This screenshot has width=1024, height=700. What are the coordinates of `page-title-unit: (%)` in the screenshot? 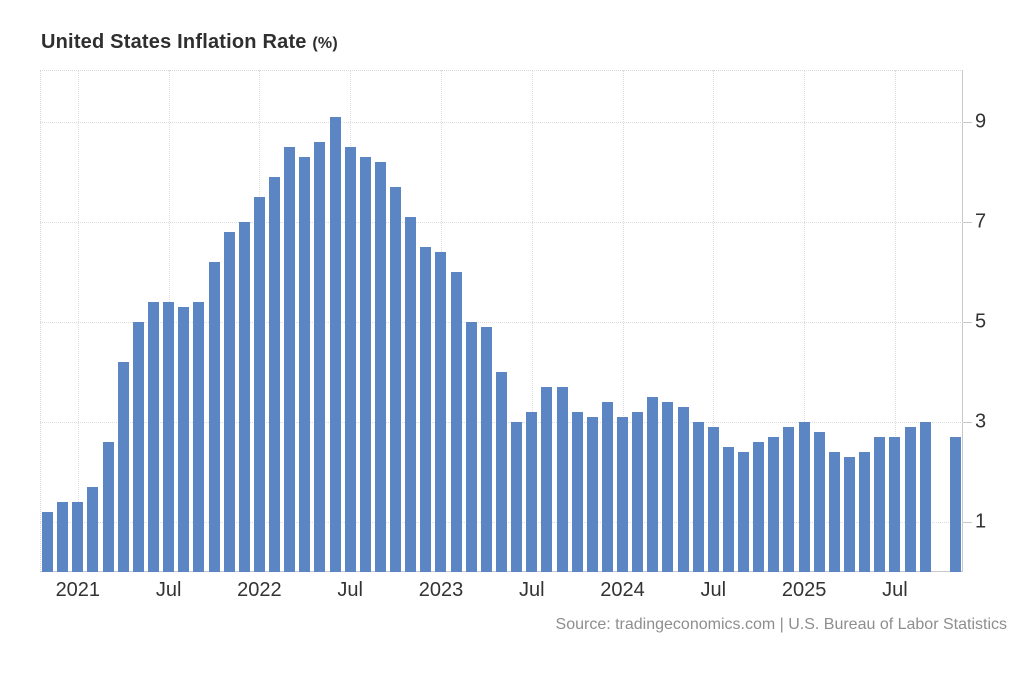 It's located at (325, 43).